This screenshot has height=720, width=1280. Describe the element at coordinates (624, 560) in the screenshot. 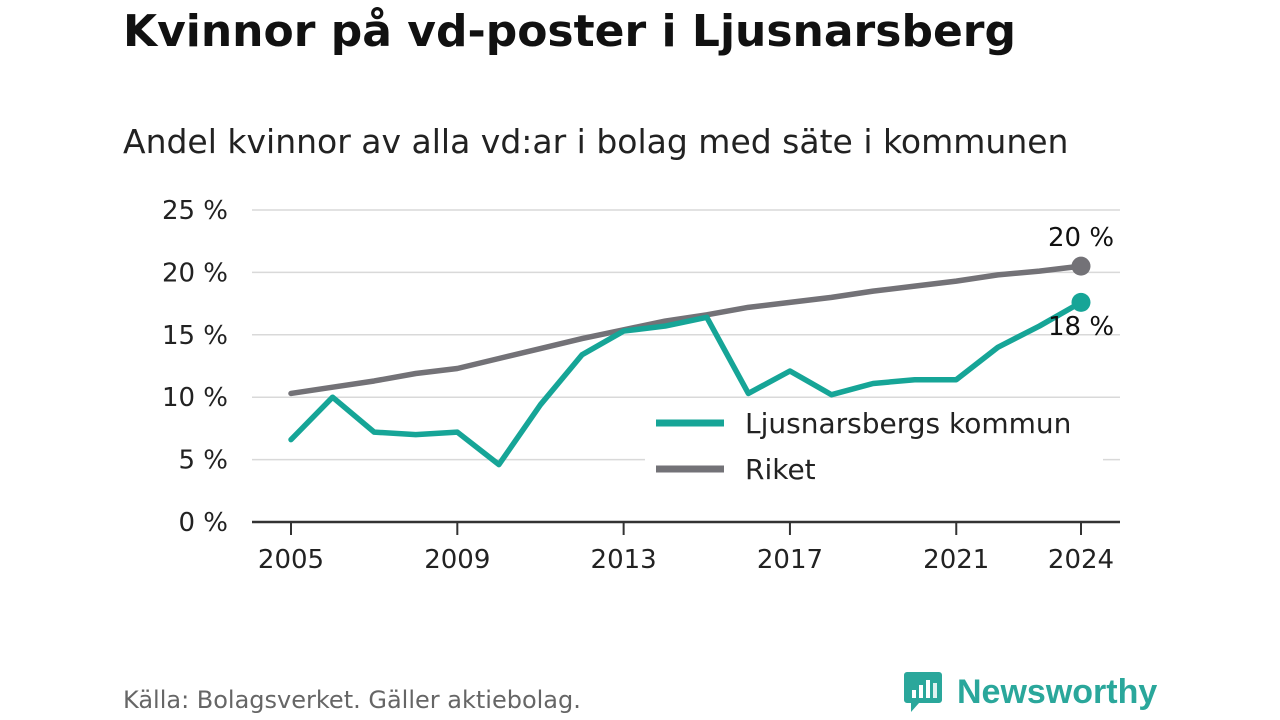

I see `x-tick-label: 2013` at that location.